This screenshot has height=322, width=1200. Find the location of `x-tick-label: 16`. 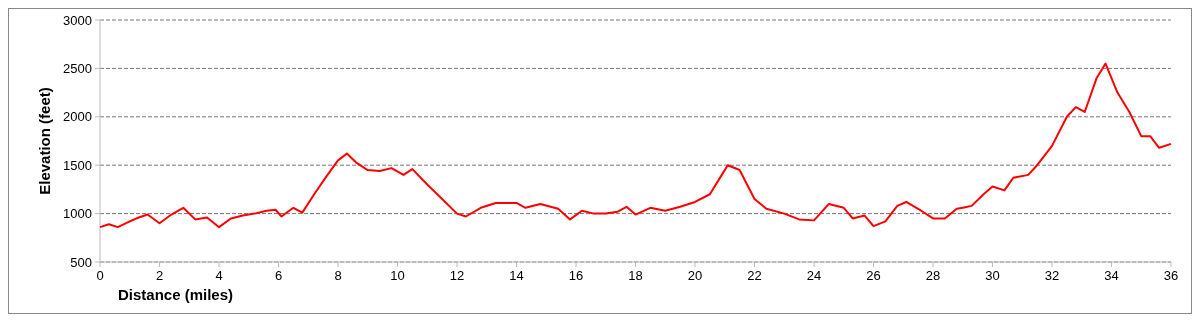

x-tick-label: 16 is located at coordinates (576, 275).